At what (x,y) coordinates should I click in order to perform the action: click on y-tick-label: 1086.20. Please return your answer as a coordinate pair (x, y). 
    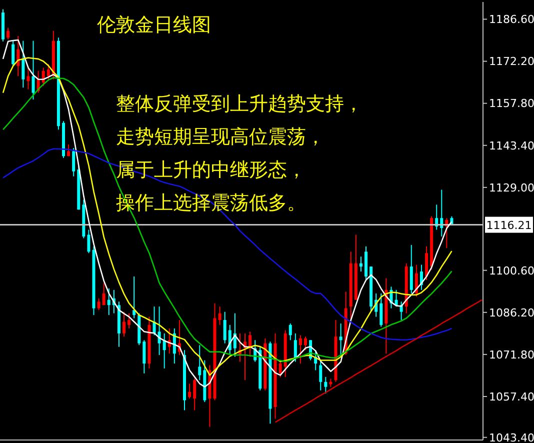
    Looking at the image, I should click on (511, 313).